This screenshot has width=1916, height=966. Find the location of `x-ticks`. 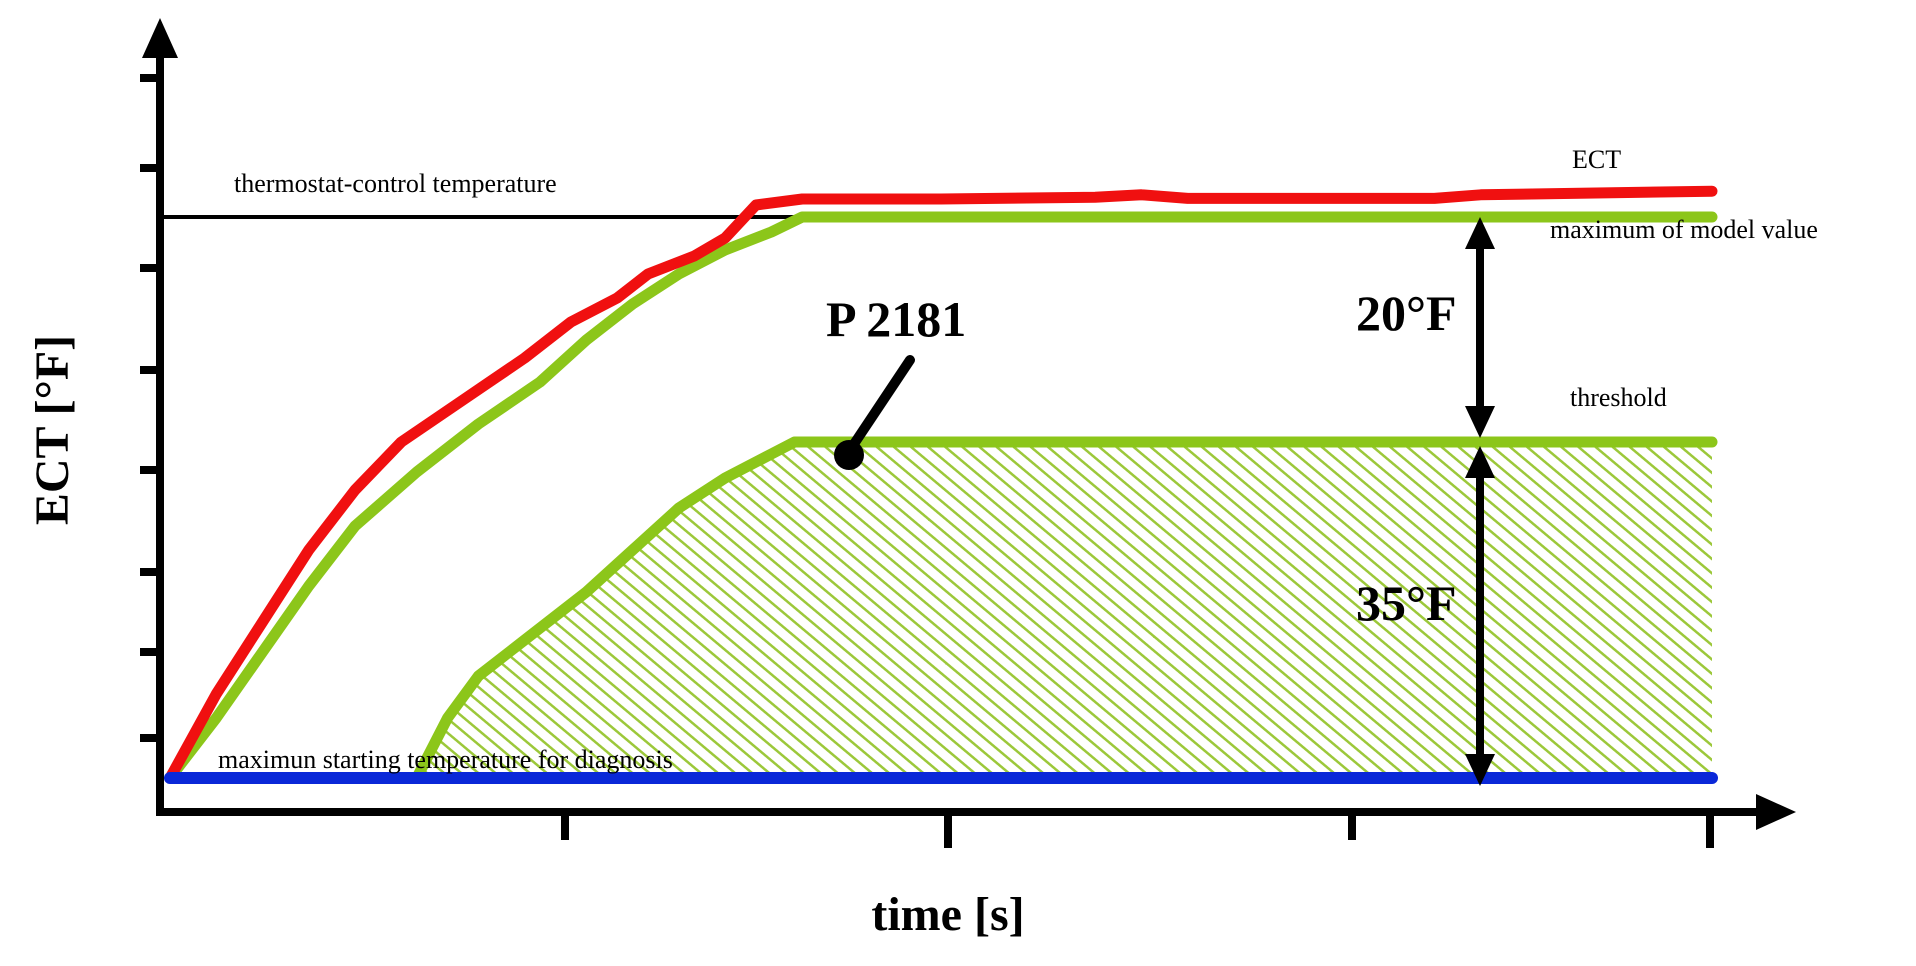

x-ticks is located at coordinates (1137, 830).